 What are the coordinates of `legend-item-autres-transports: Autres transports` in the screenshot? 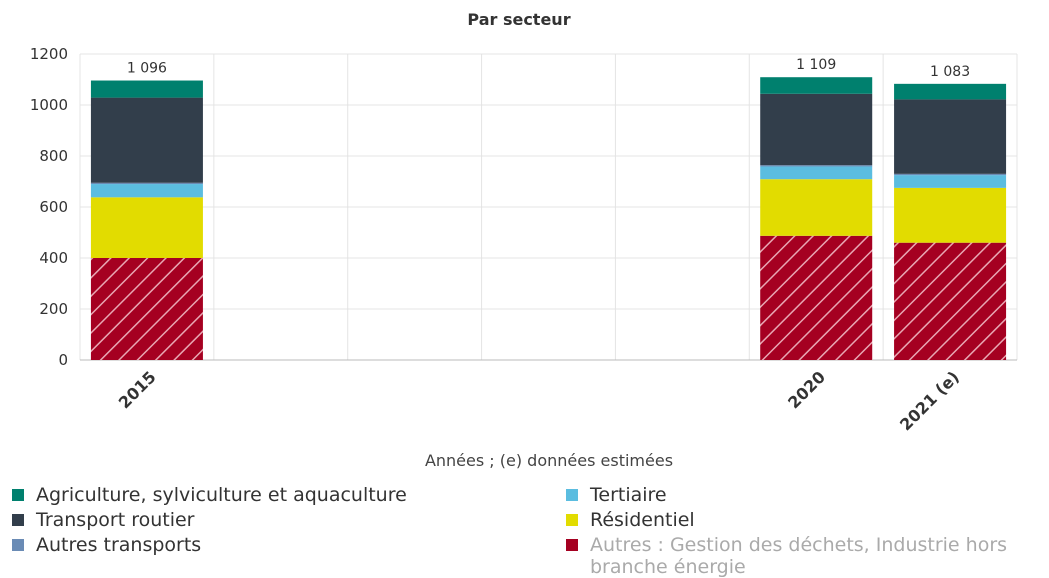 It's located at (106, 545).